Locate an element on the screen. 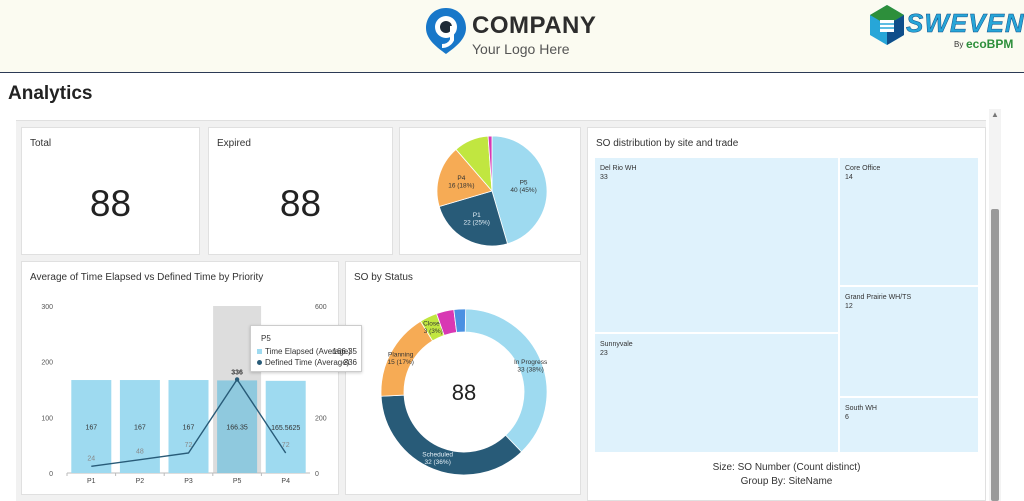 The image size is (1024, 501). treemap-cell-value: 23 is located at coordinates (604, 353).